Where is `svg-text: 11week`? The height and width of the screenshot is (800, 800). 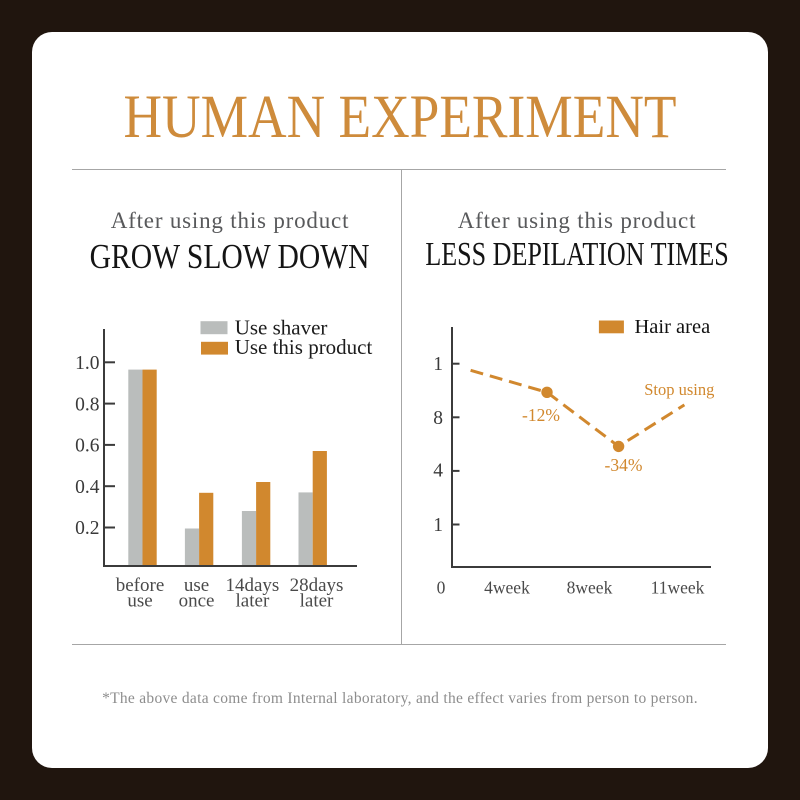 svg-text: 11week is located at coordinates (678, 587).